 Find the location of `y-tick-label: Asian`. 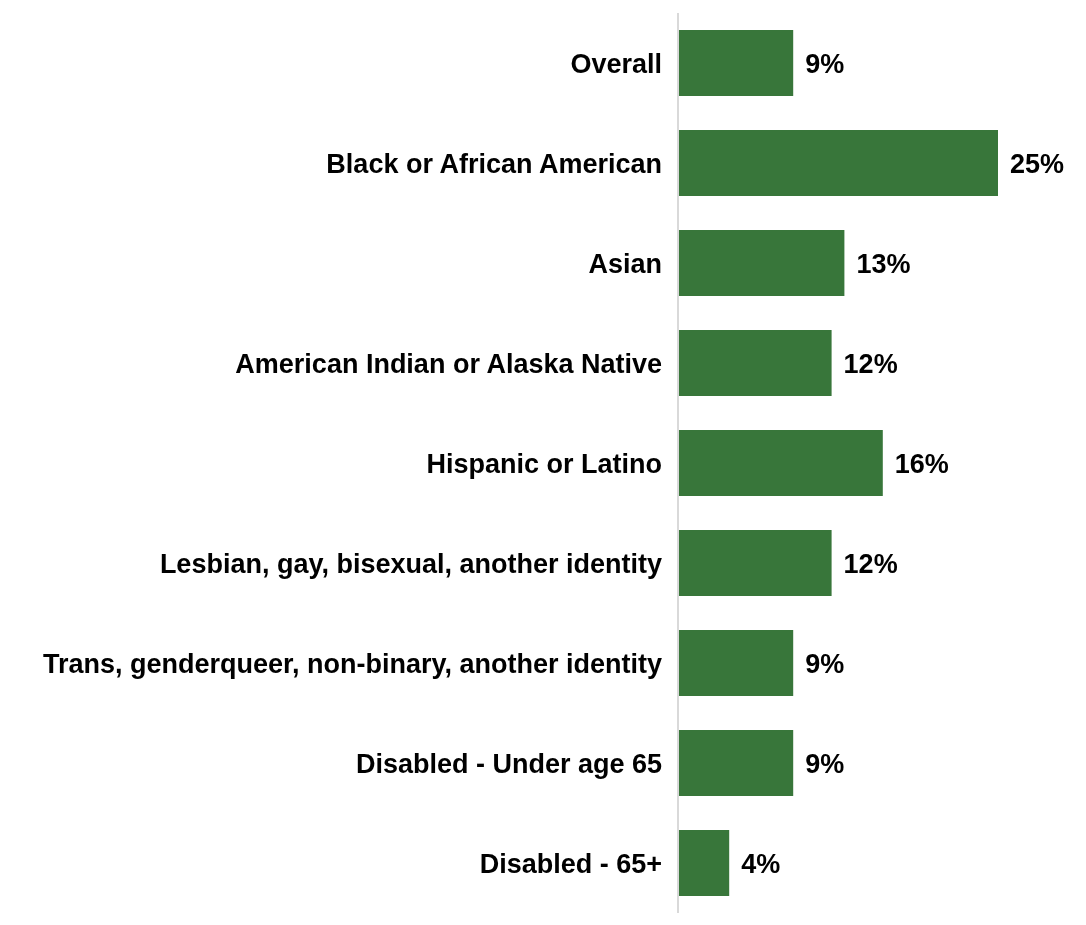

y-tick-label: Asian is located at coordinates (625, 263).